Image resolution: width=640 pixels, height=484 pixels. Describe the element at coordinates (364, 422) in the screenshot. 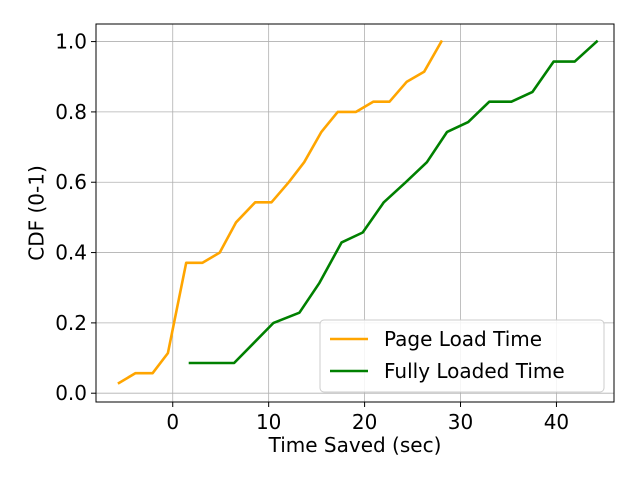

I see `x-tick-label: 20` at that location.